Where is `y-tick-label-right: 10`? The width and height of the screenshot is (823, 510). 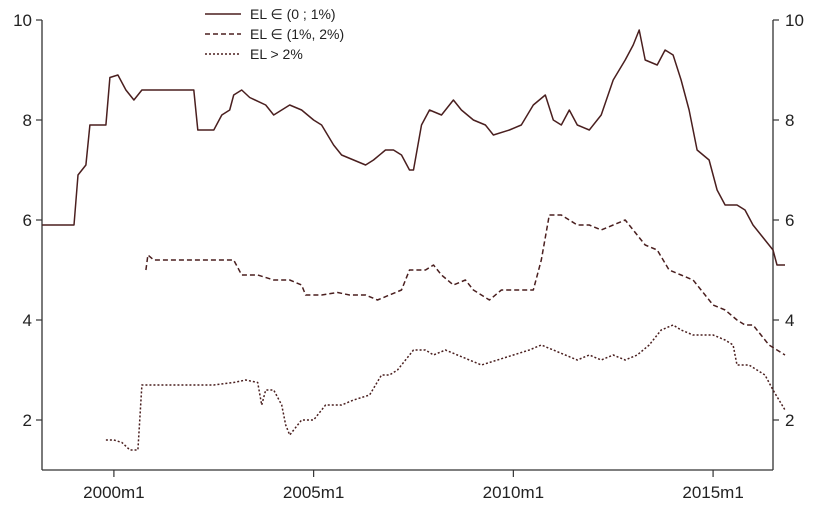
y-tick-label-right: 10 is located at coordinates (794, 20).